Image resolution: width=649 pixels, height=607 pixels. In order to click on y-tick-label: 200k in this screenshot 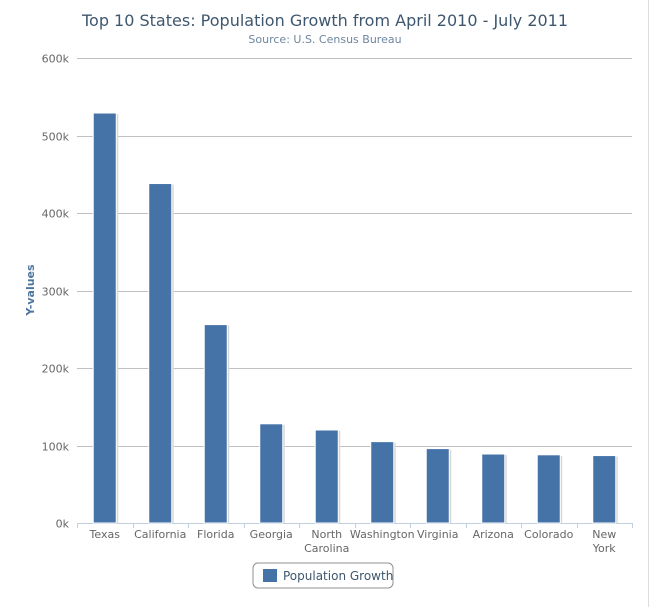, I will do `click(56, 369)`.